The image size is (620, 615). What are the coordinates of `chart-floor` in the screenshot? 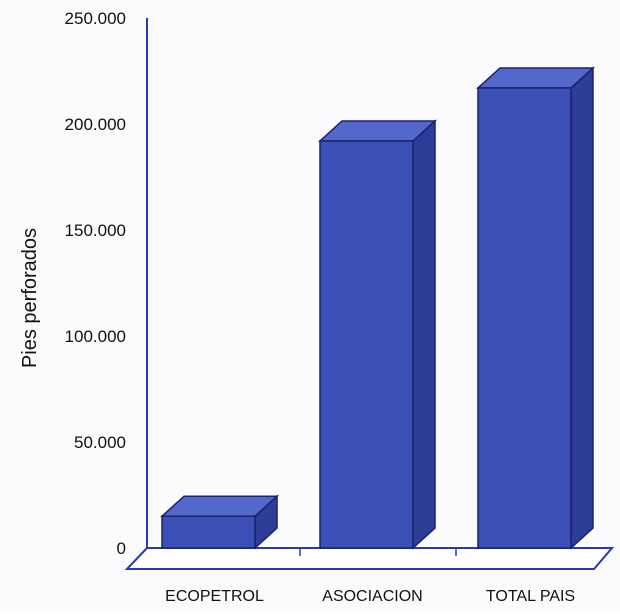 It's located at (369, 558).